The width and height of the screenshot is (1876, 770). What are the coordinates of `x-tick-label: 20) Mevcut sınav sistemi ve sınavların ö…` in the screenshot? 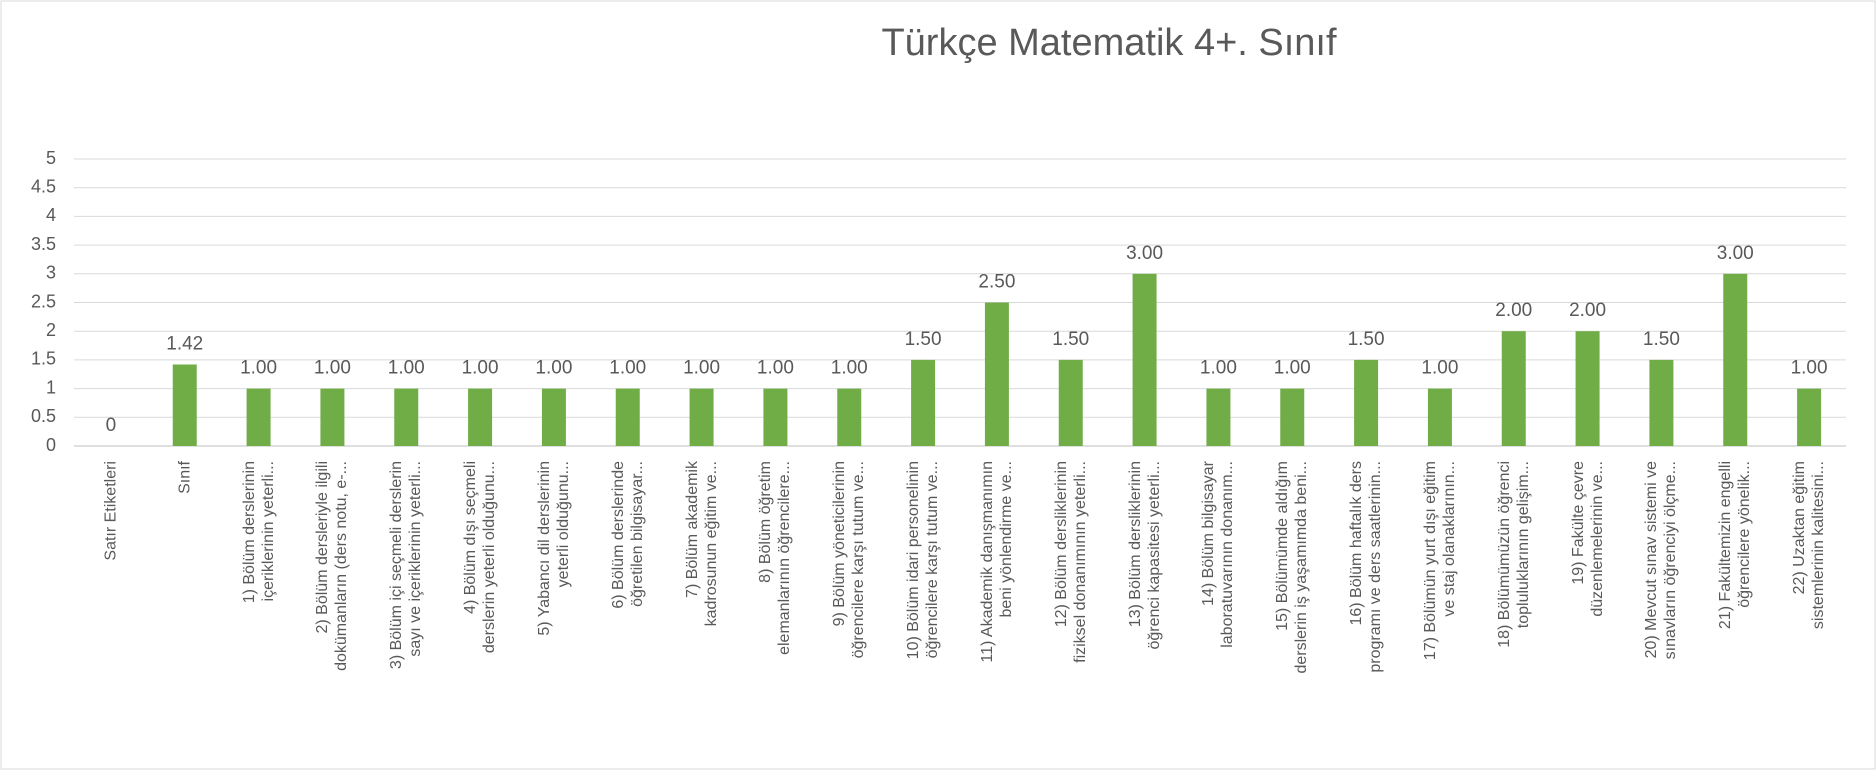 It's located at (1661, 560).